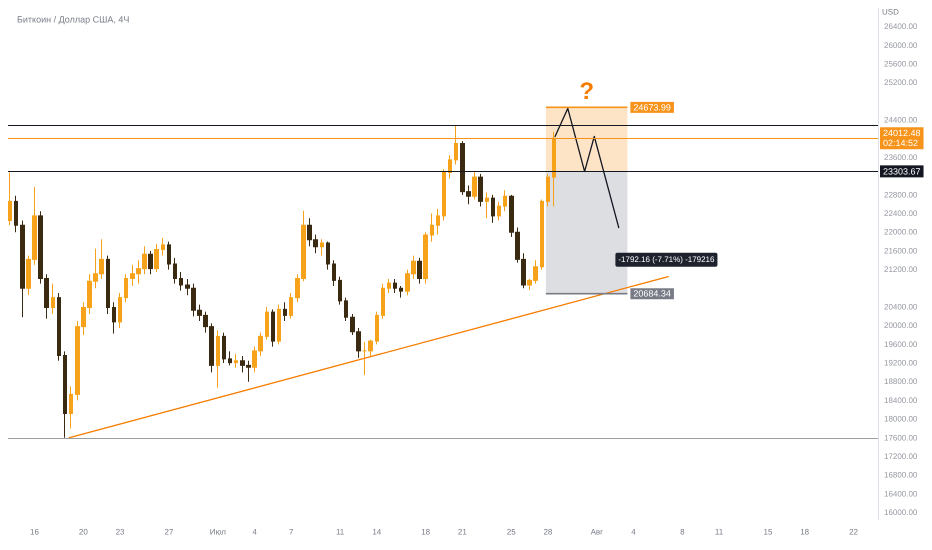  I want to click on y-tick-label: 16000.00, so click(901, 513).